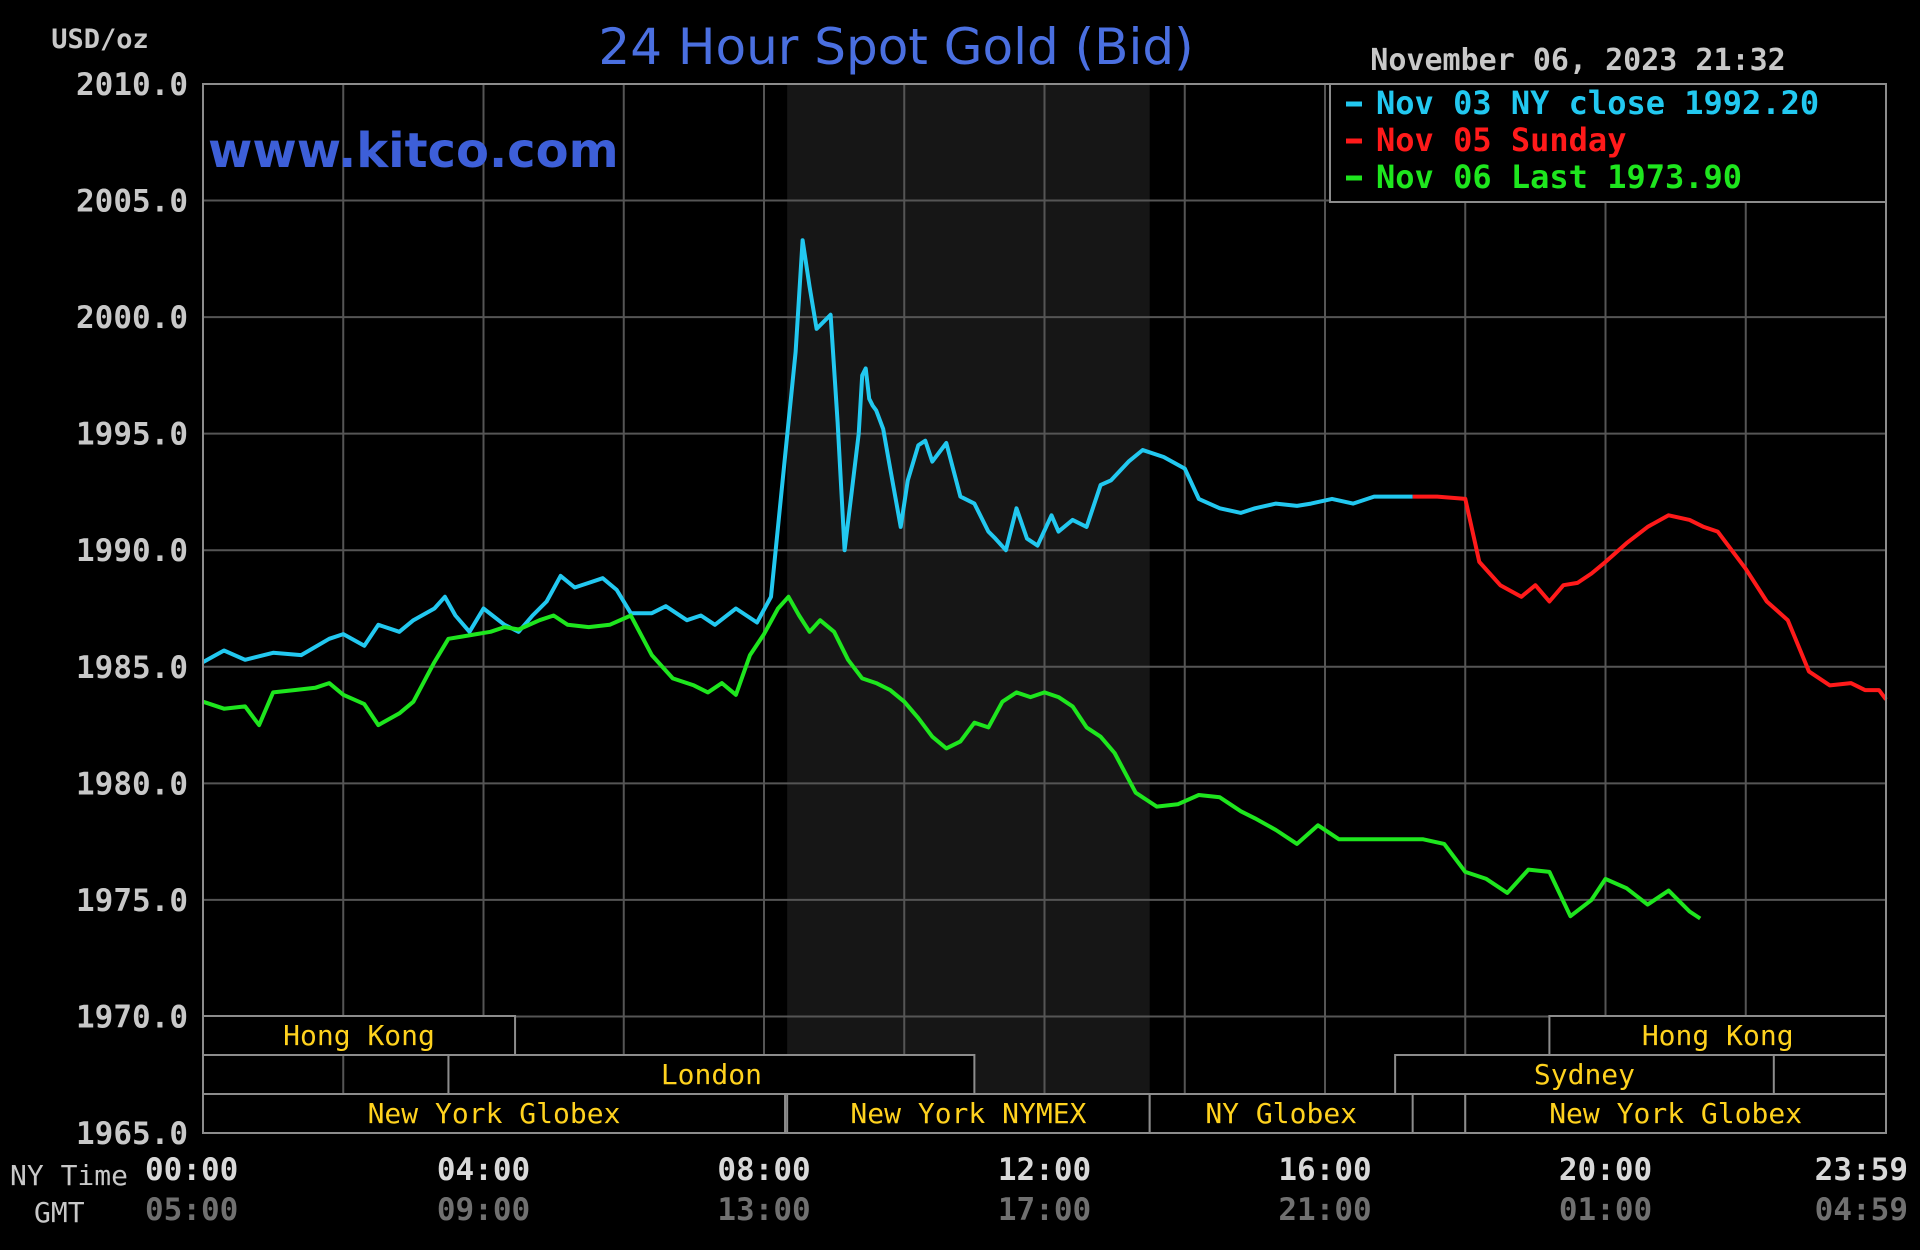 The height and width of the screenshot is (1250, 1920). Describe the element at coordinates (895, 47) in the screenshot. I see `chart-title: 24 Hour Spot Gold (Bid)` at that location.